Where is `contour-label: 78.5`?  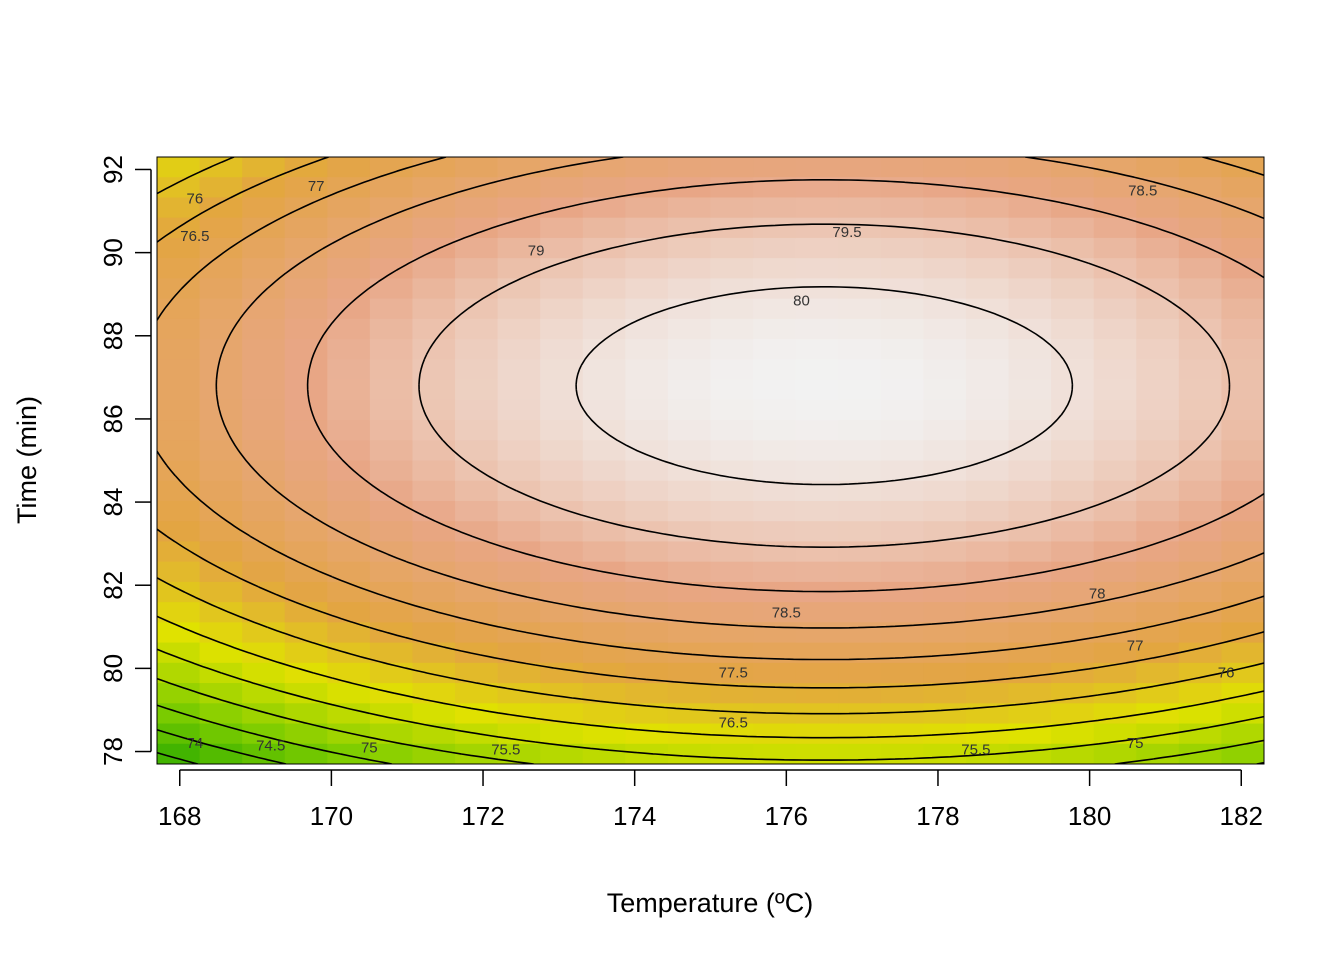 contour-label: 78.5 is located at coordinates (1142, 190).